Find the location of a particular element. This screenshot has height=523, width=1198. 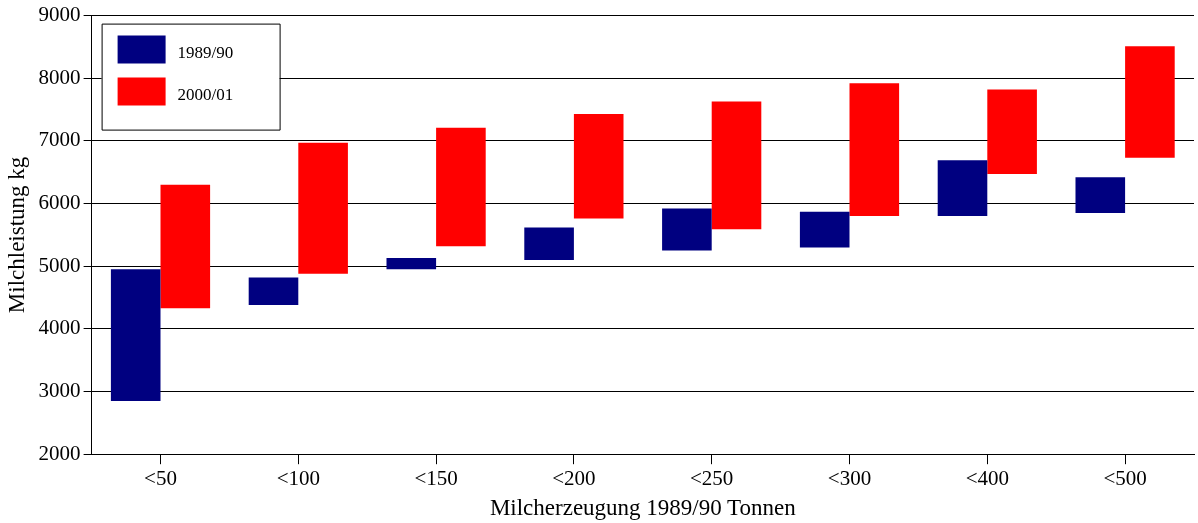

y-tick-label: 4000 is located at coordinates (59, 327).